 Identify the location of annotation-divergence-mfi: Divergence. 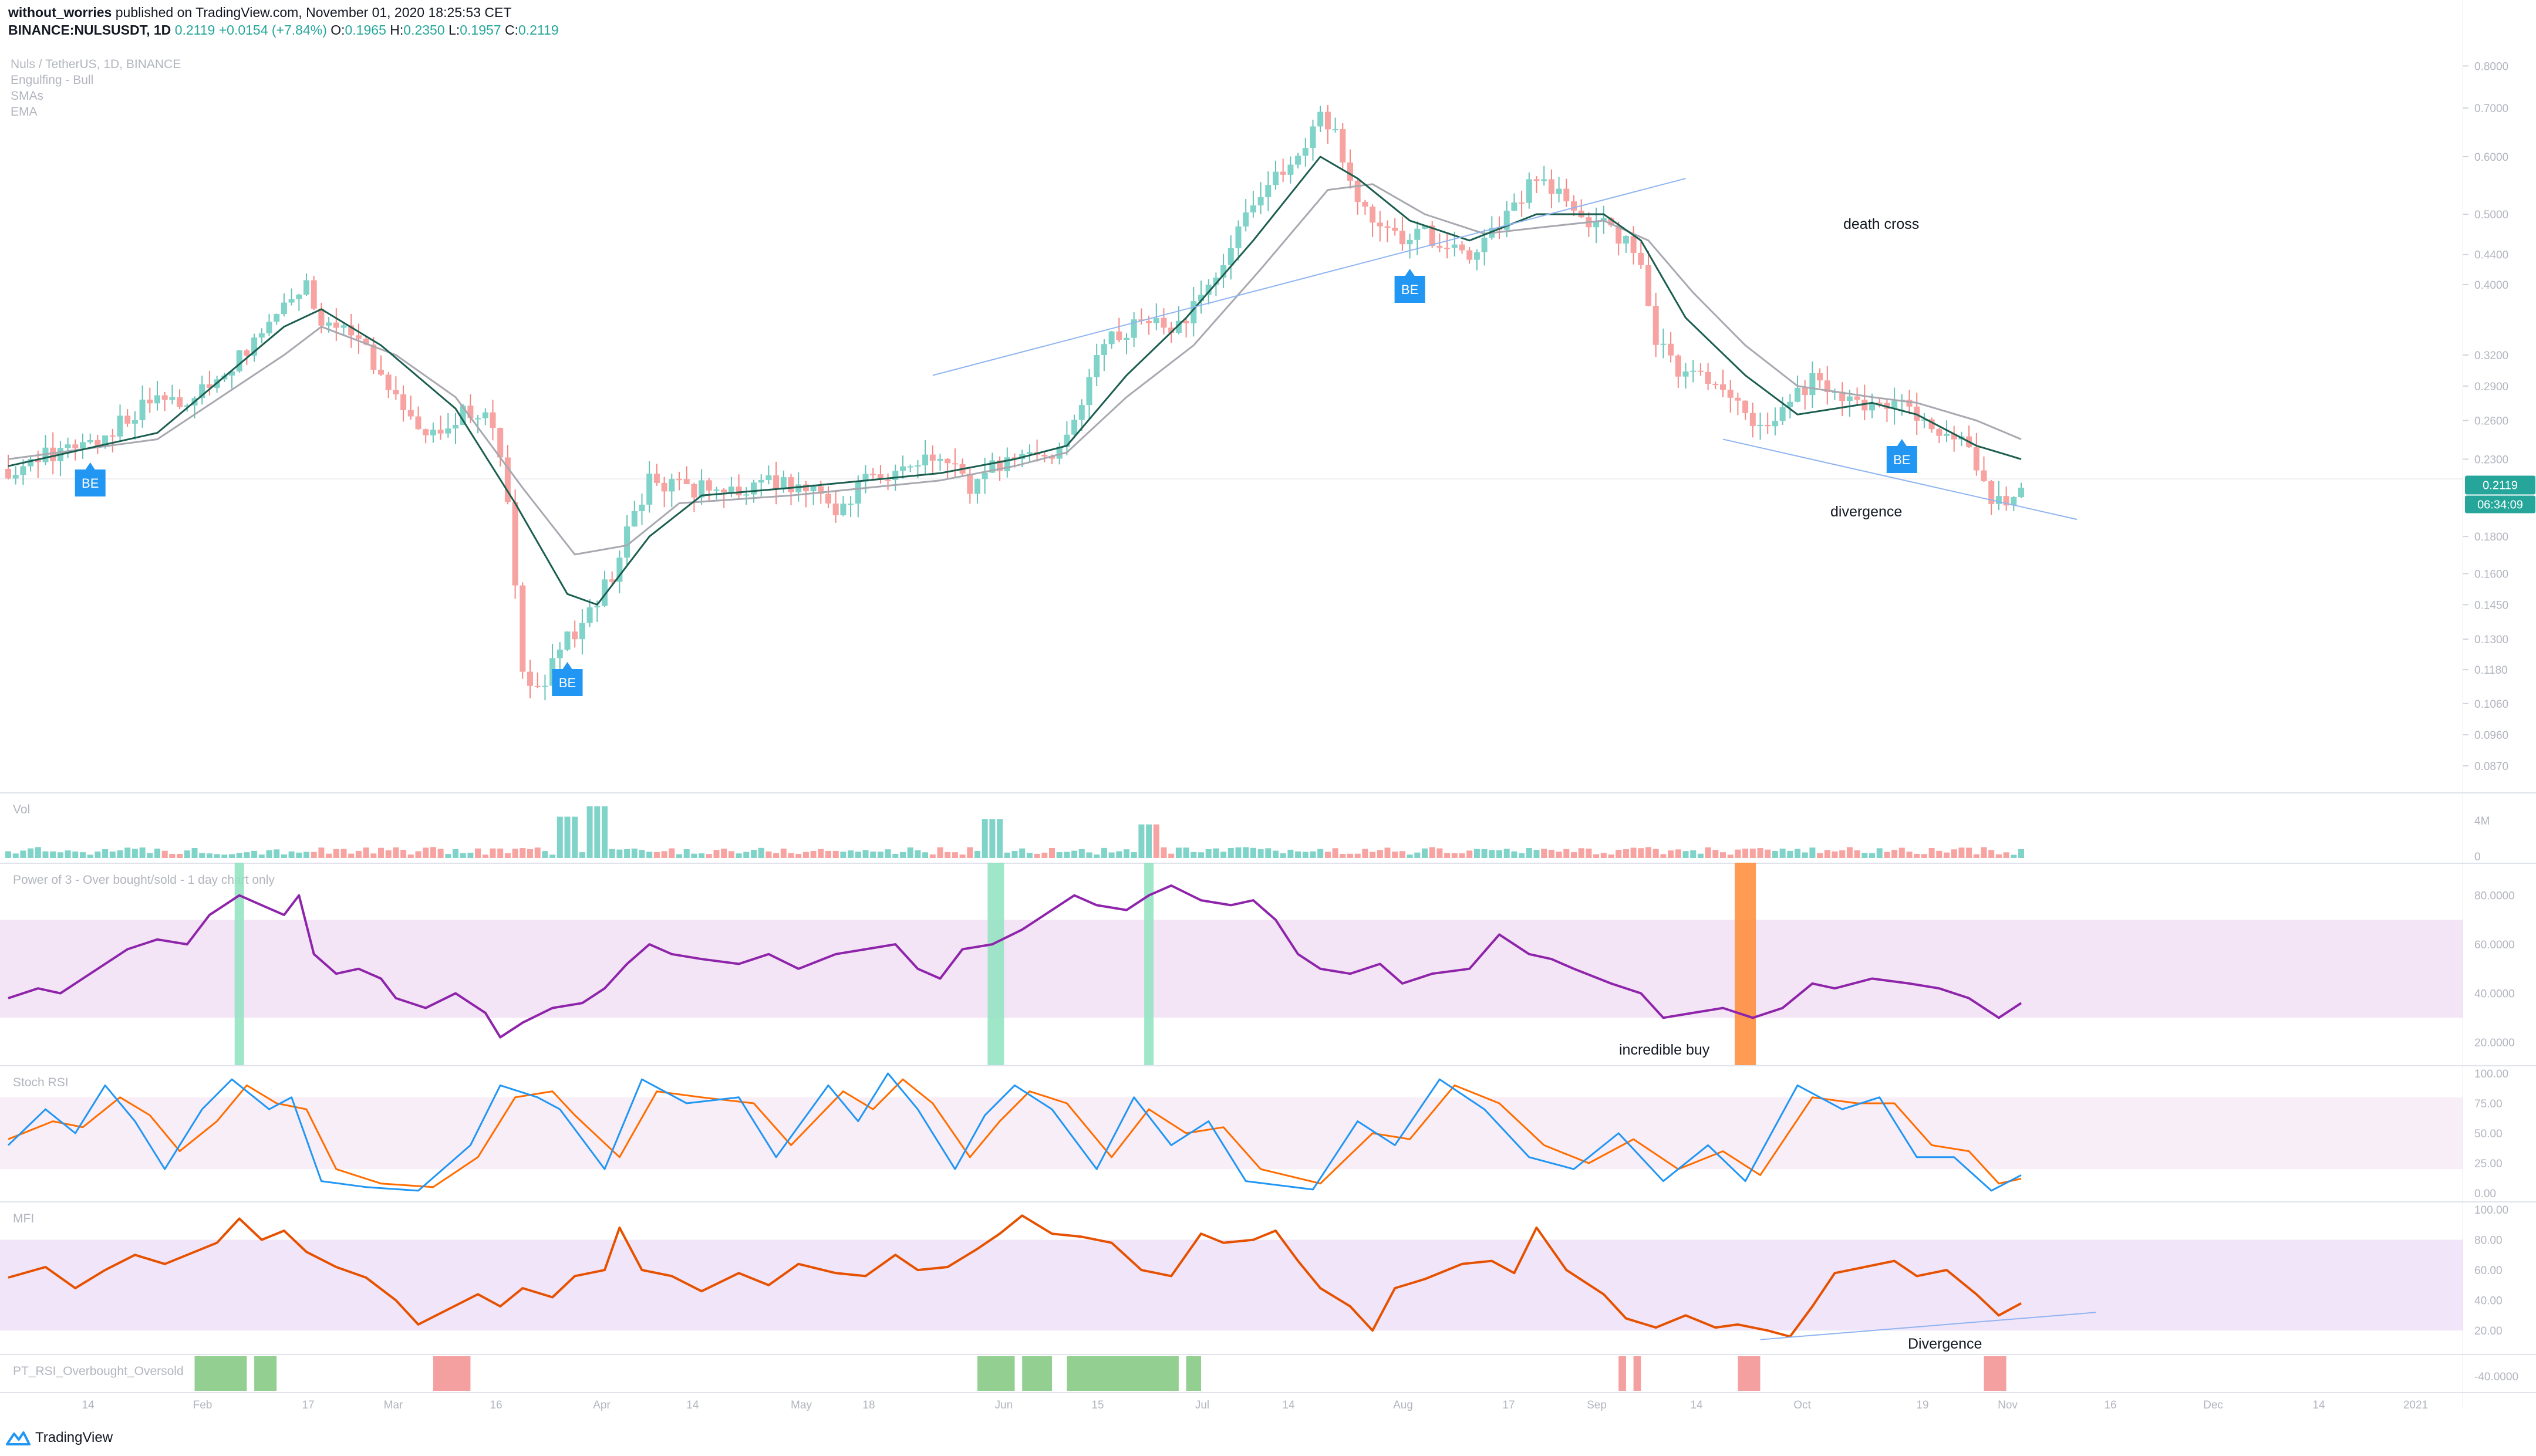
(1945, 1344).